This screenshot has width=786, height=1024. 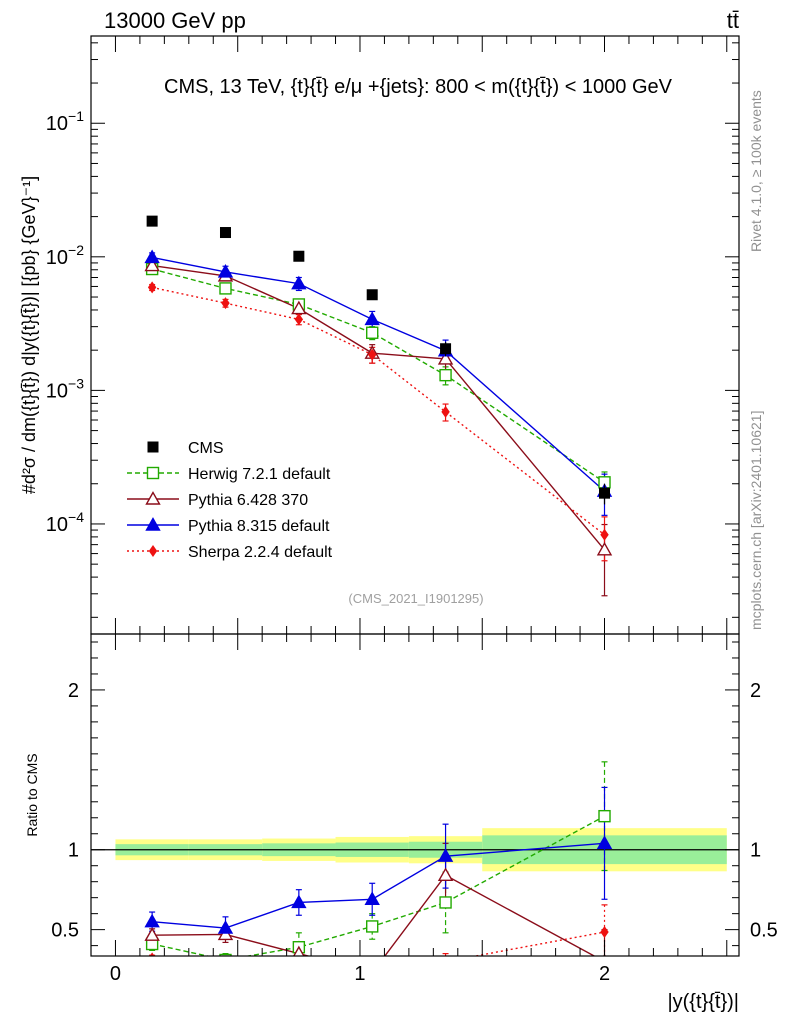 I want to click on legend-label: CMS, so click(x=206, y=448).